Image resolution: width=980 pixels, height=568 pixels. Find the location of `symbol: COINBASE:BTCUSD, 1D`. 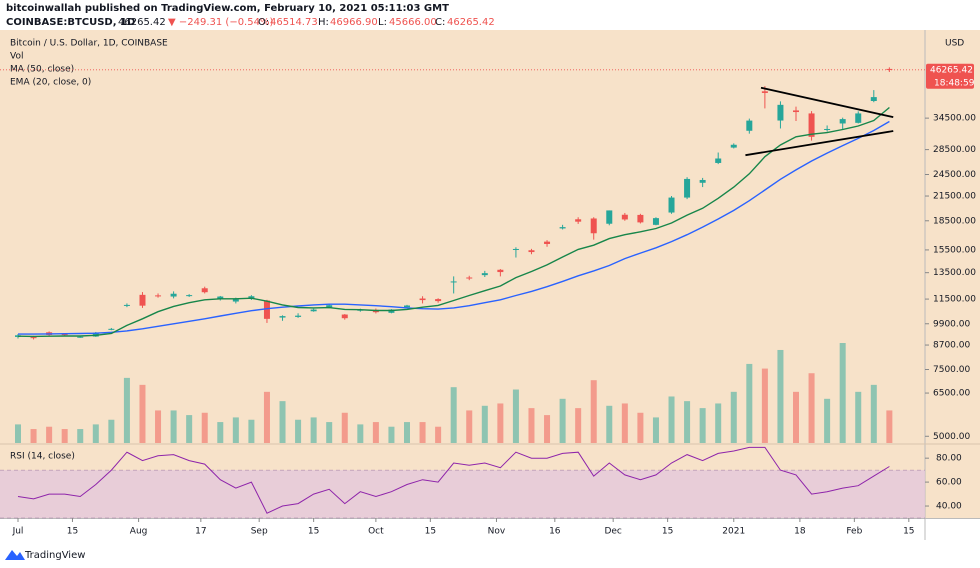

symbol: COINBASE:BTCUSD, 1D is located at coordinates (70, 22).